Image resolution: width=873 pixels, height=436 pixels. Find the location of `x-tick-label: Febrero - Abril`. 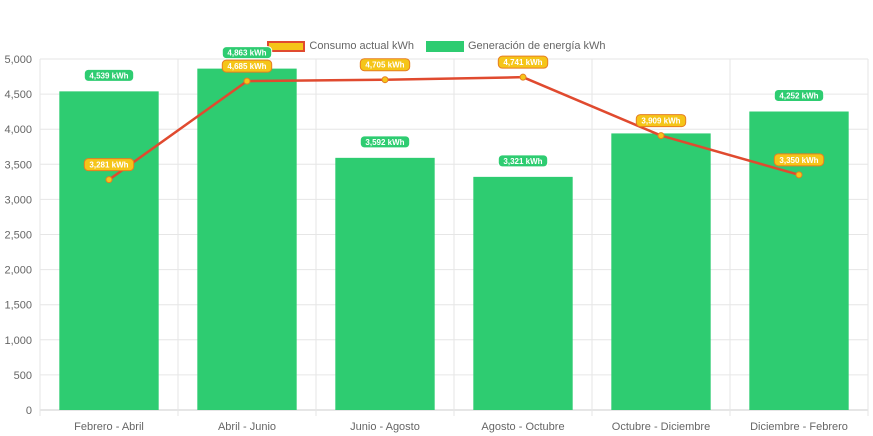

x-tick-label: Febrero - Abril is located at coordinates (109, 427).